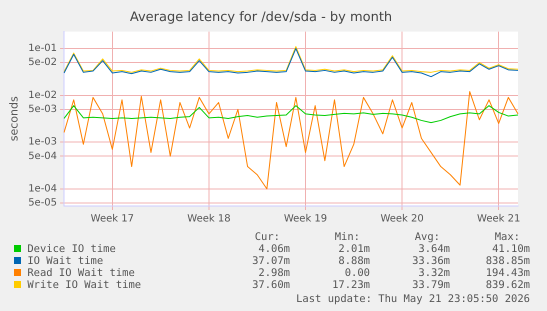  Describe the element at coordinates (43, 62) in the screenshot. I see `y-tick-label: 5e-02` at that location.